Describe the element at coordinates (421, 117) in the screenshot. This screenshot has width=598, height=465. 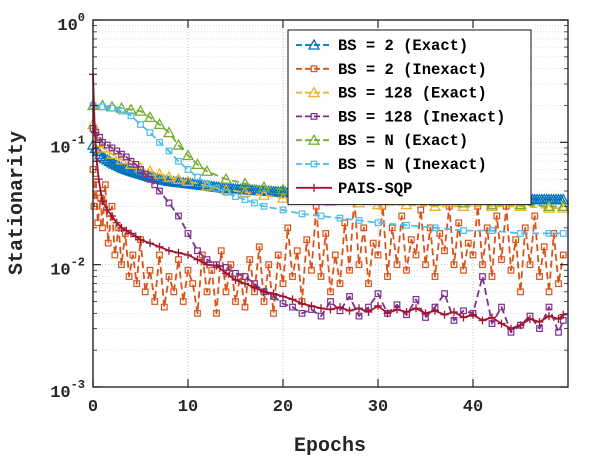
I see `legend-entry-label: BS = 128 (Inexact)` at that location.